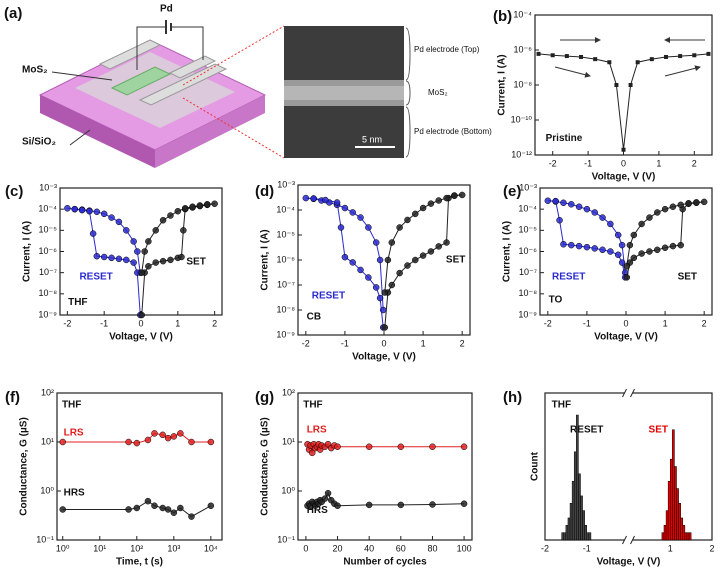  I want to click on x-tick-label: 100, so click(464, 548).